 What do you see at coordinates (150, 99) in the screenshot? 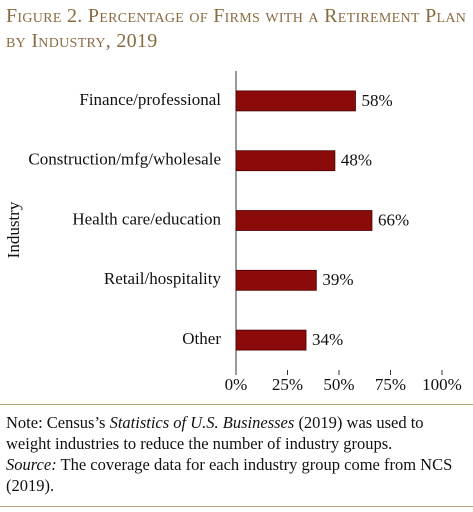
I see `y-tick-label: Finance/professional` at bounding box center [150, 99].